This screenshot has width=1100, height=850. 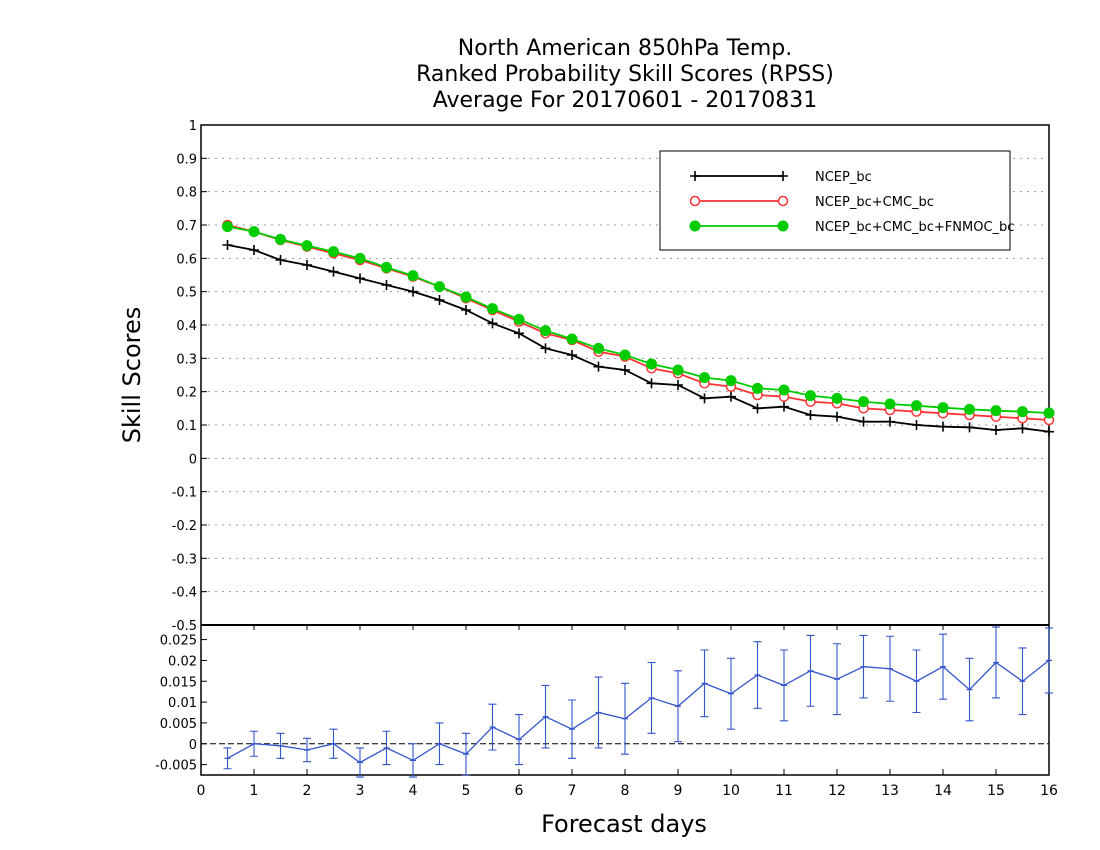 What do you see at coordinates (186, 293) in the screenshot?
I see `y-tick-label: 0.5` at bounding box center [186, 293].